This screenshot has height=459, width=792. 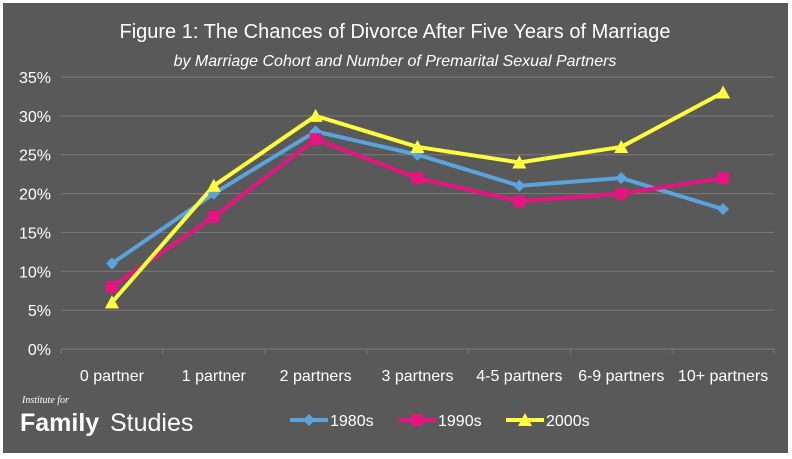 I want to click on x-tick-label: 4-5 partners, so click(x=519, y=376).